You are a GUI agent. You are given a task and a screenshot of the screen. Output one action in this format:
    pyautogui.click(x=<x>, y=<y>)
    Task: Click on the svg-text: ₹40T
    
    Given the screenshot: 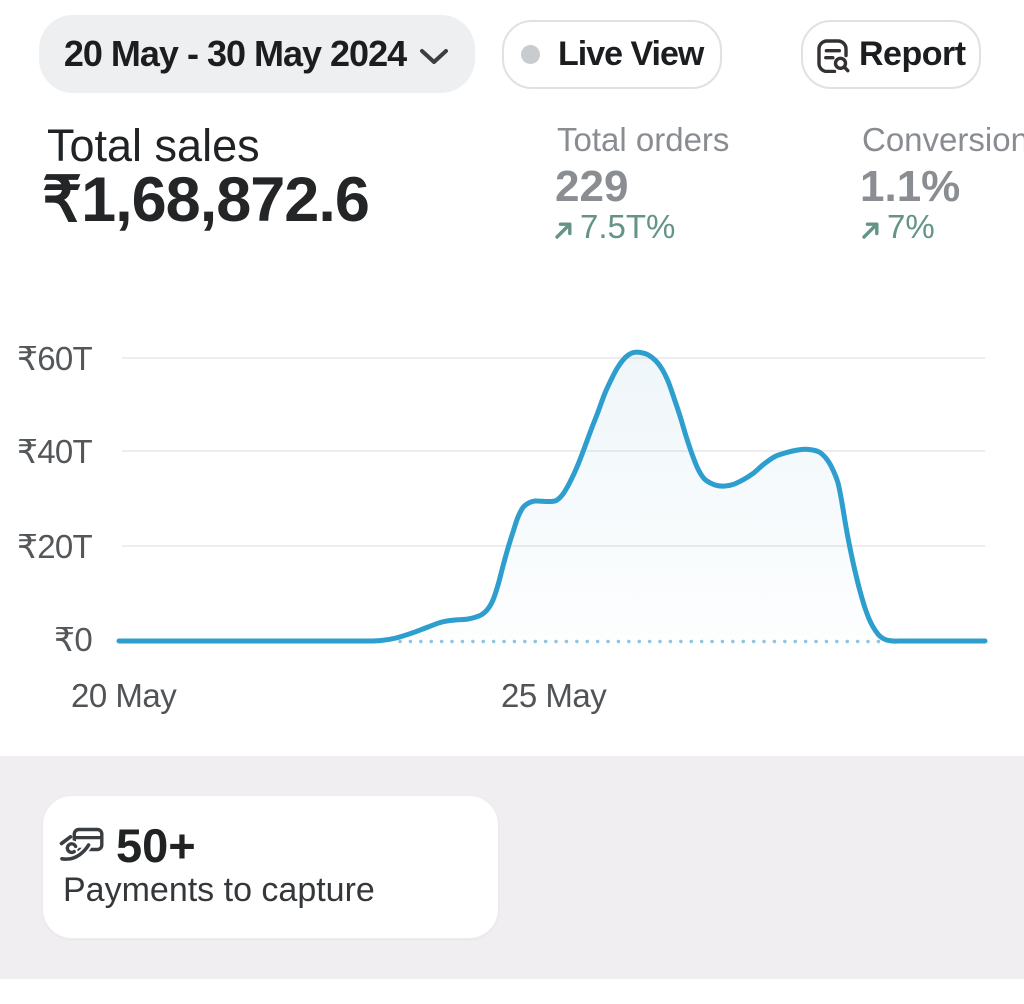 What is the action you would take?
    pyautogui.click(x=55, y=451)
    